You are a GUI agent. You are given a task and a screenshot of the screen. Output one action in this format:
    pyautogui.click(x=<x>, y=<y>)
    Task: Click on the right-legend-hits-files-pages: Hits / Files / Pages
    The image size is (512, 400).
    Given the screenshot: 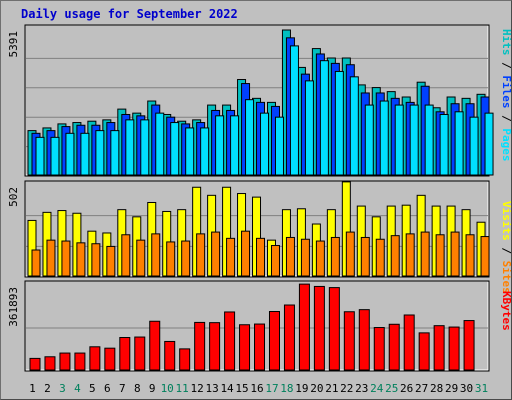 What is the action you would take?
    pyautogui.click(x=505, y=95)
    